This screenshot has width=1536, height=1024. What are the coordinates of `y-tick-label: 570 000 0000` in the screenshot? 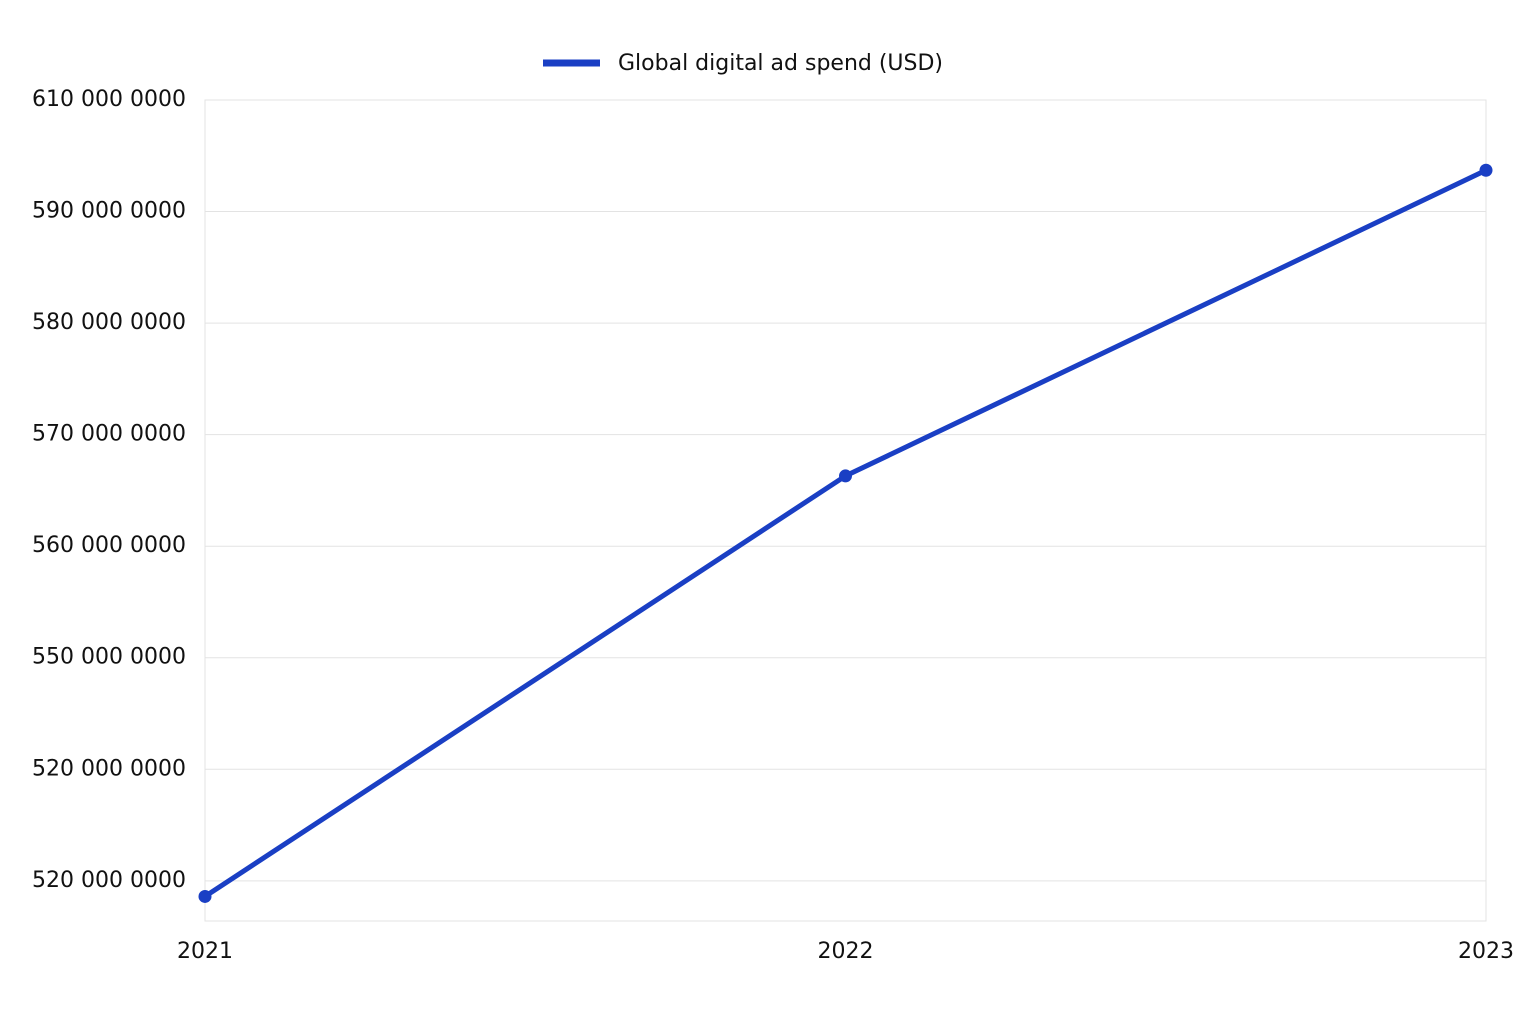 It's located at (109, 434).